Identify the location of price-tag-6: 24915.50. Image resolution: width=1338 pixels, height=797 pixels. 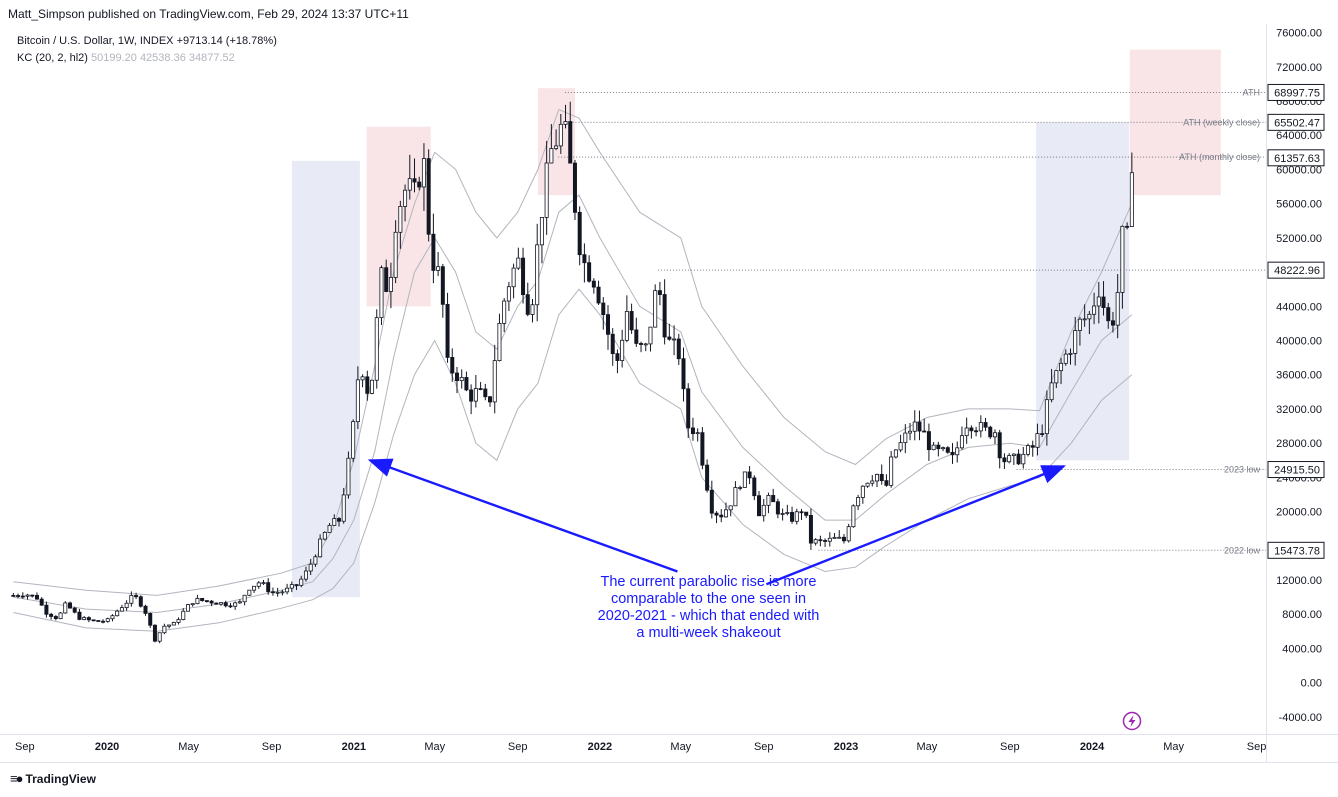
(1296, 470).